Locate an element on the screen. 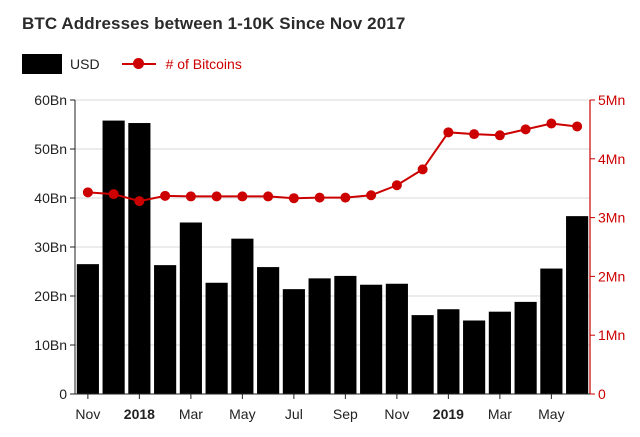  x-axis-tick-label: Jul is located at coordinates (294, 414).